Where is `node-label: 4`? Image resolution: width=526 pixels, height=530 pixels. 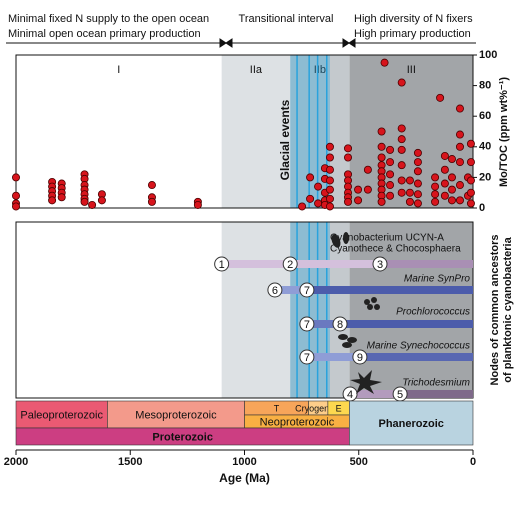 node-label: 4 is located at coordinates (350, 395).